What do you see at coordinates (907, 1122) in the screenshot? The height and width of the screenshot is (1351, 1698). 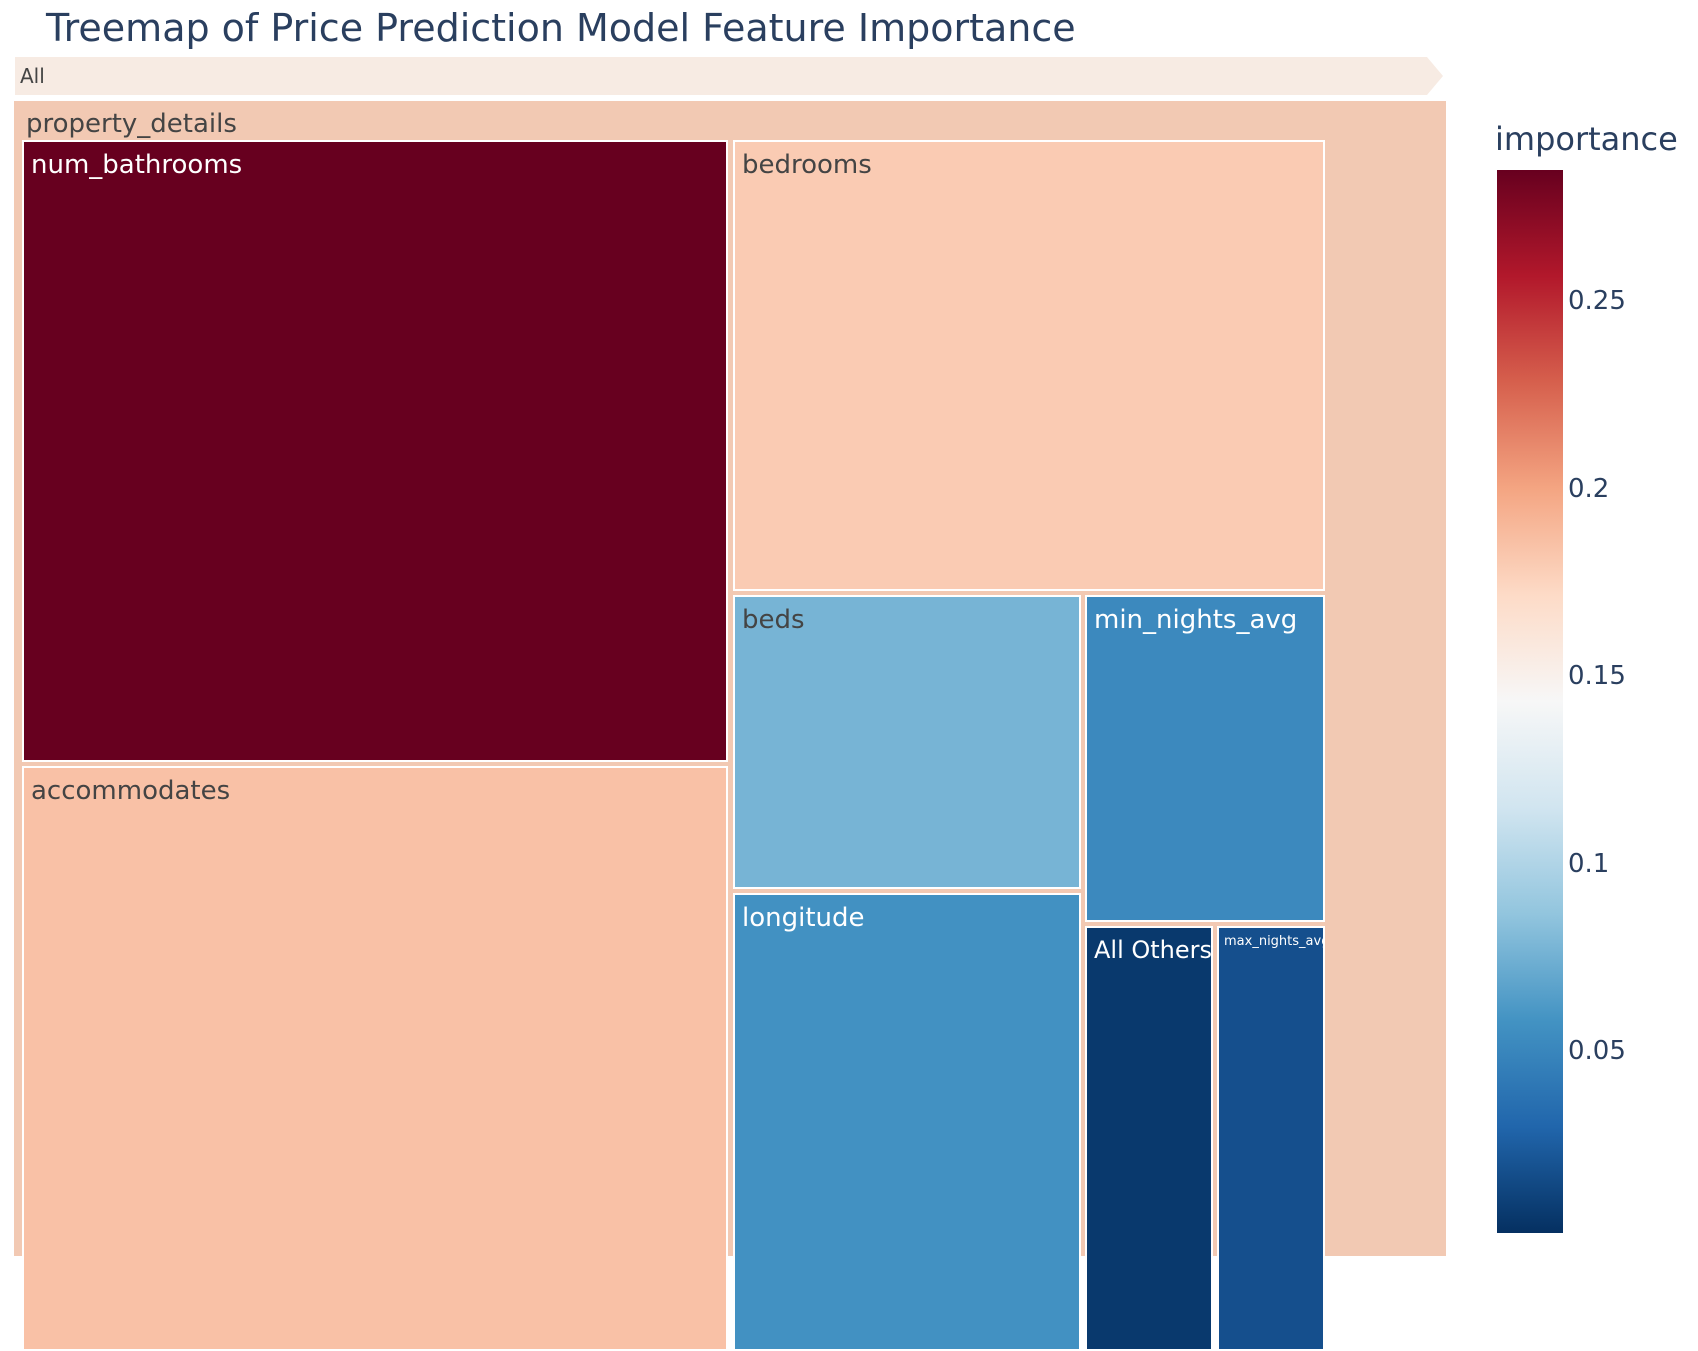 I see `treemap-cell-longitude: longitude` at bounding box center [907, 1122].